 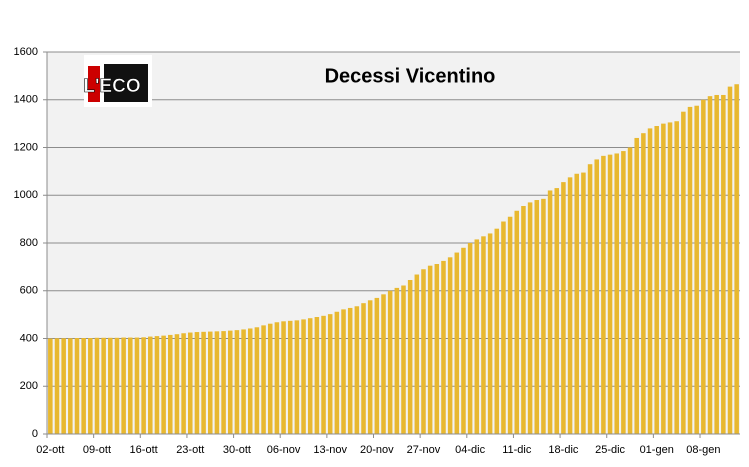 What do you see at coordinates (35, 434) in the screenshot?
I see `y-tick-label: 0` at bounding box center [35, 434].